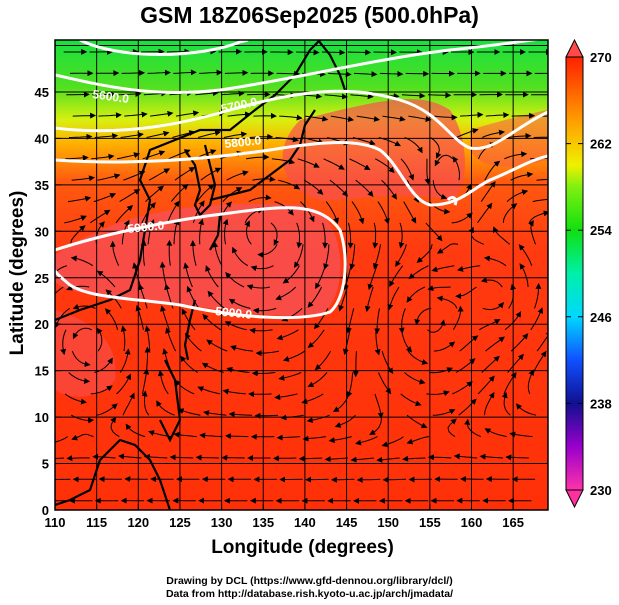 This screenshot has width=619, height=605. Describe the element at coordinates (146, 227) in the screenshot. I see `contour-label-5900-north: 5900.0` at that location.